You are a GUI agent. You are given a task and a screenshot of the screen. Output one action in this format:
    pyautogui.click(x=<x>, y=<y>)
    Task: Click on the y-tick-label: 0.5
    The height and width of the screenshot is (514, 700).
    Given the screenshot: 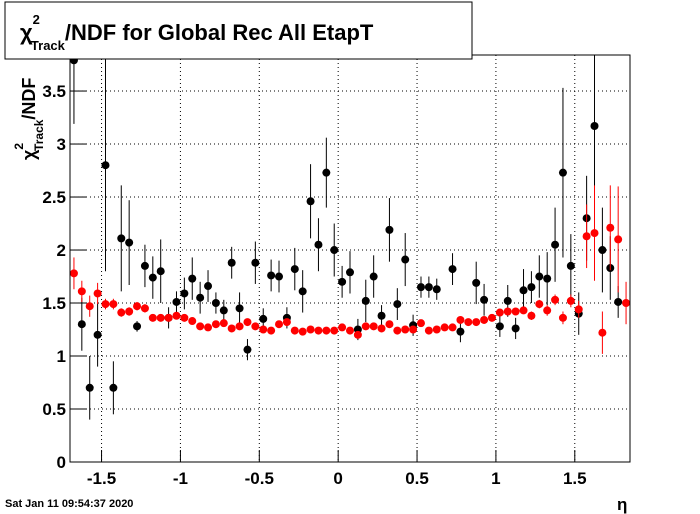 What is the action you would take?
    pyautogui.click(x=54, y=409)
    